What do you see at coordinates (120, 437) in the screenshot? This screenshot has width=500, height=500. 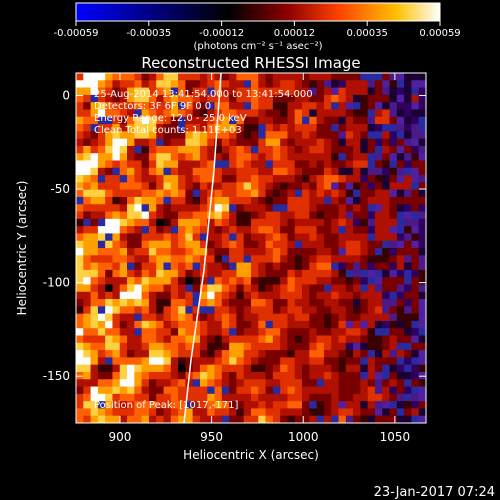 I see `x-tick-label: 900` at bounding box center [120, 437].